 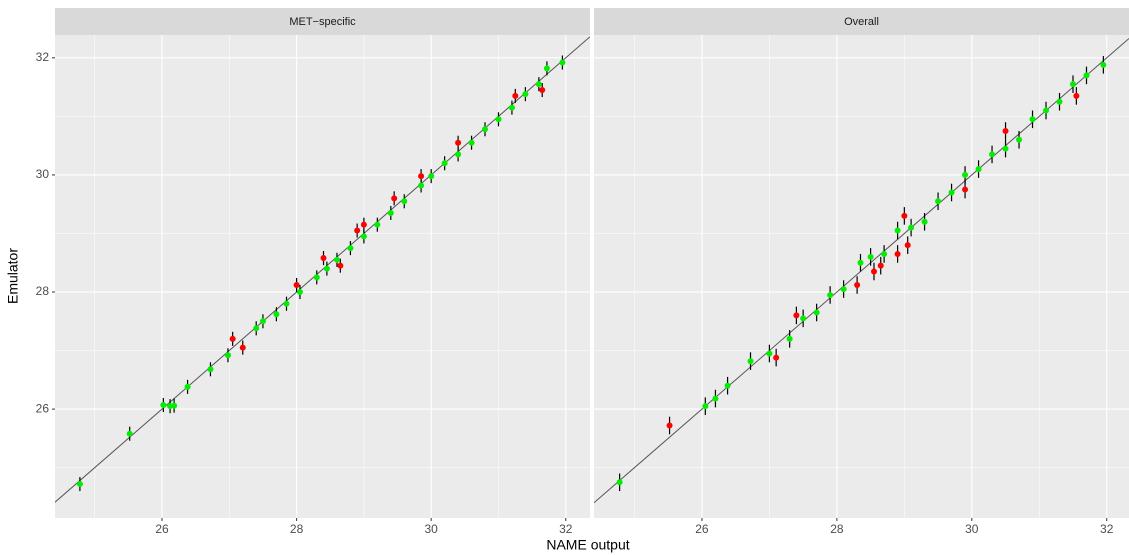 I want to click on y-tick-label: 30, so click(x=43, y=174).